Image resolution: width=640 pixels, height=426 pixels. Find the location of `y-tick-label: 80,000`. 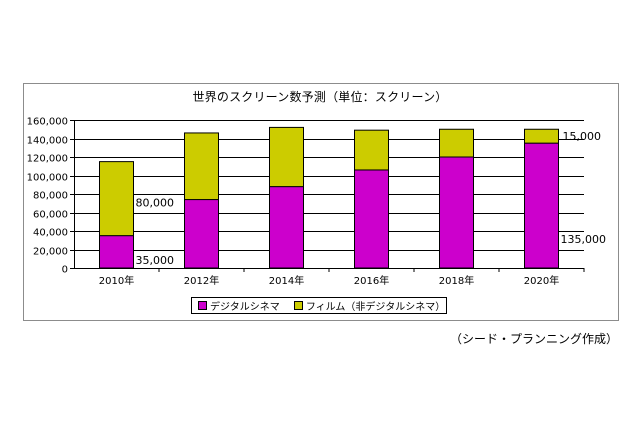

y-tick-label: 80,000 is located at coordinates (50, 196).